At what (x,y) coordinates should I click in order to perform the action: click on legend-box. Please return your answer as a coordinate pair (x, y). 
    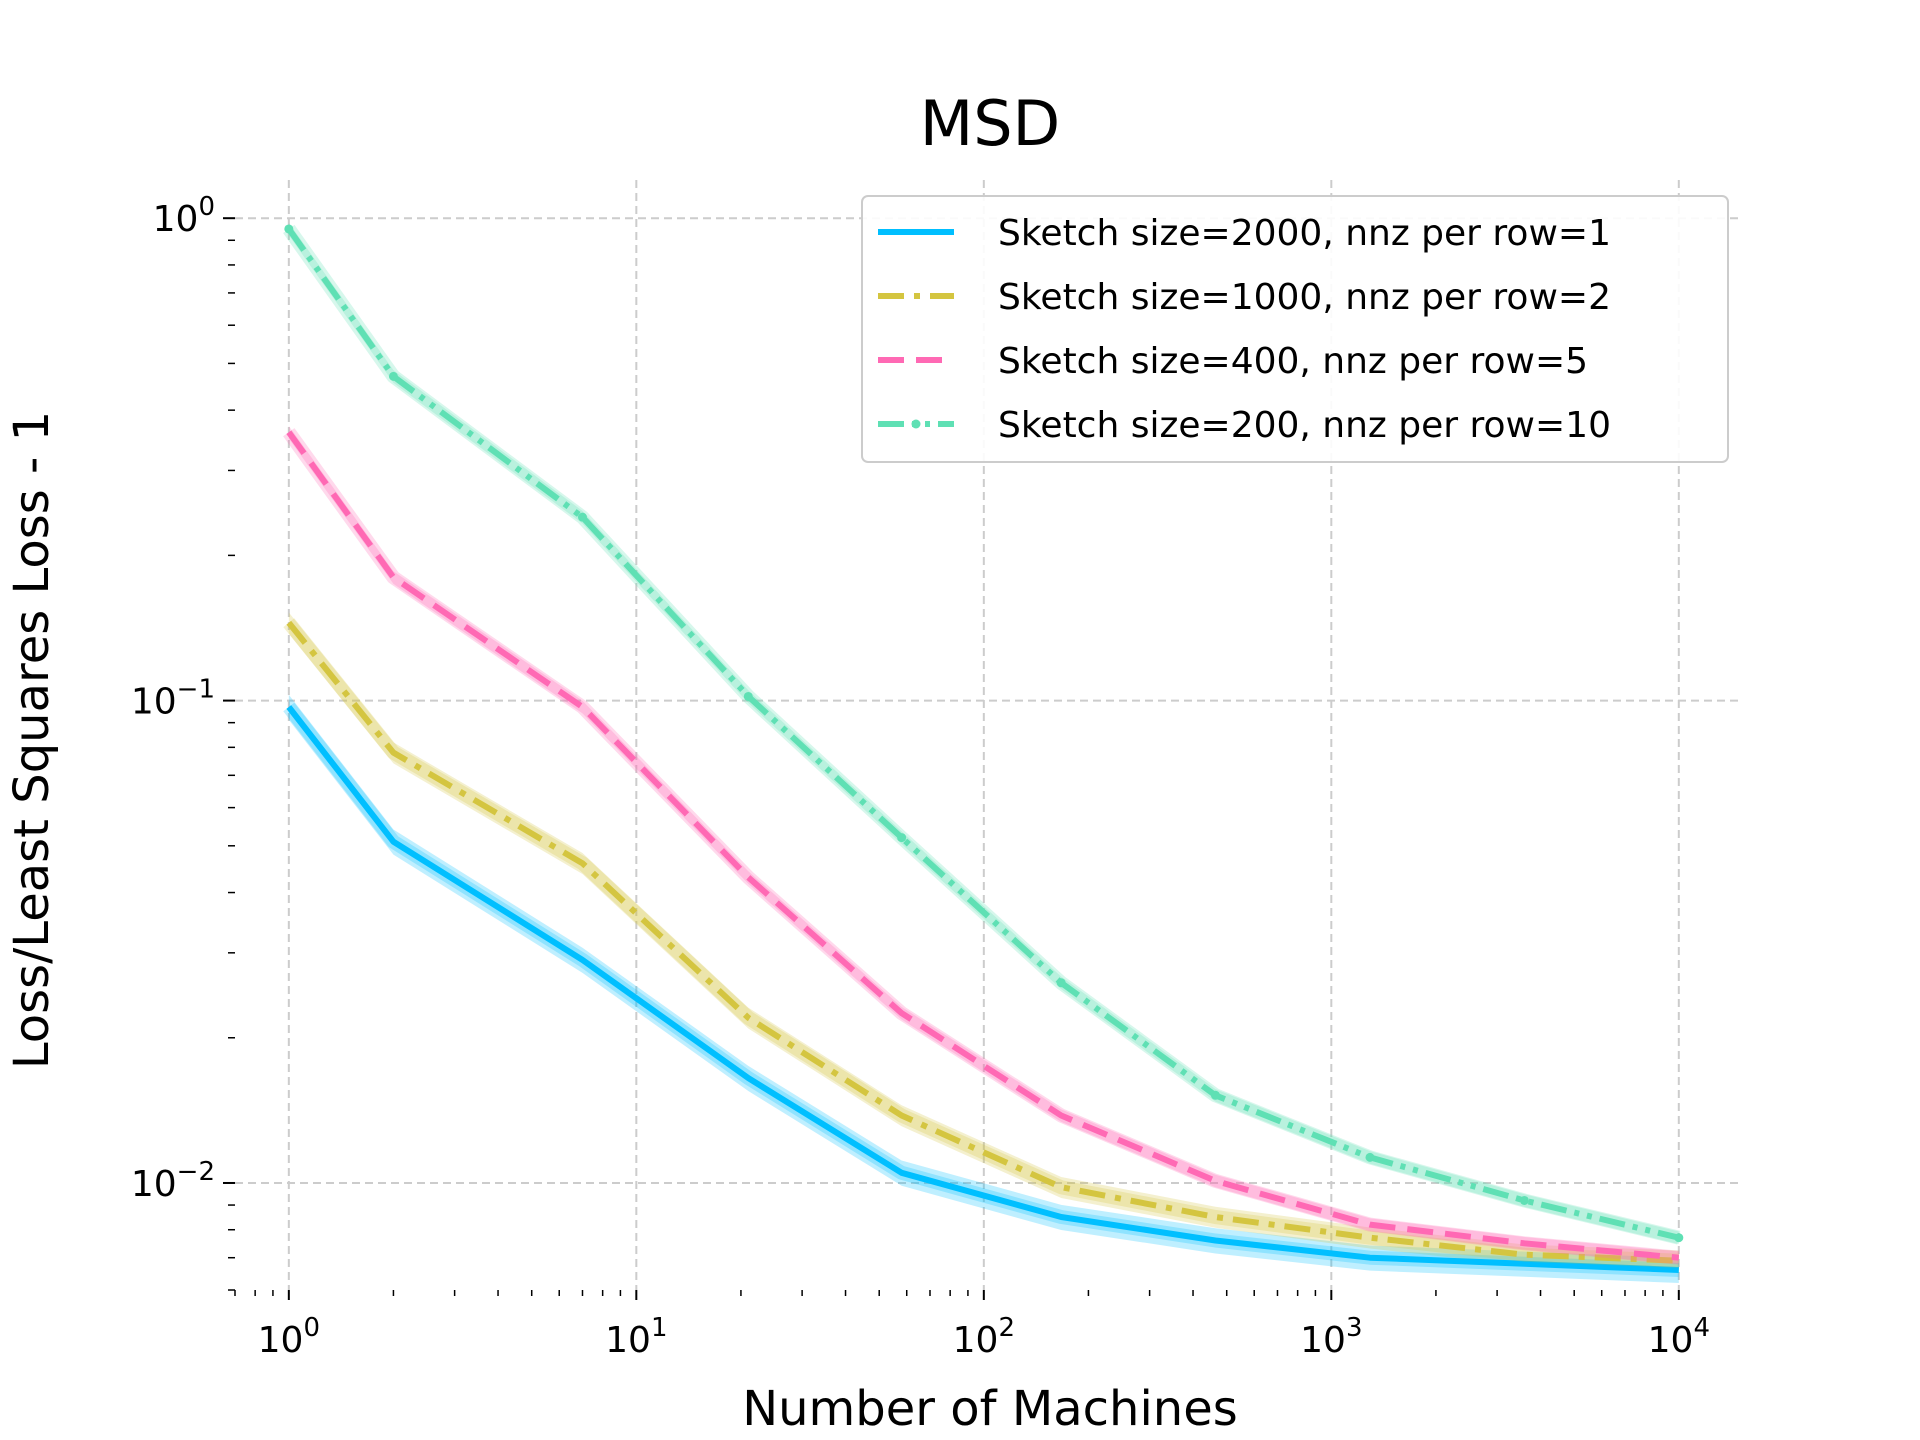
    Looking at the image, I should click on (1295, 329).